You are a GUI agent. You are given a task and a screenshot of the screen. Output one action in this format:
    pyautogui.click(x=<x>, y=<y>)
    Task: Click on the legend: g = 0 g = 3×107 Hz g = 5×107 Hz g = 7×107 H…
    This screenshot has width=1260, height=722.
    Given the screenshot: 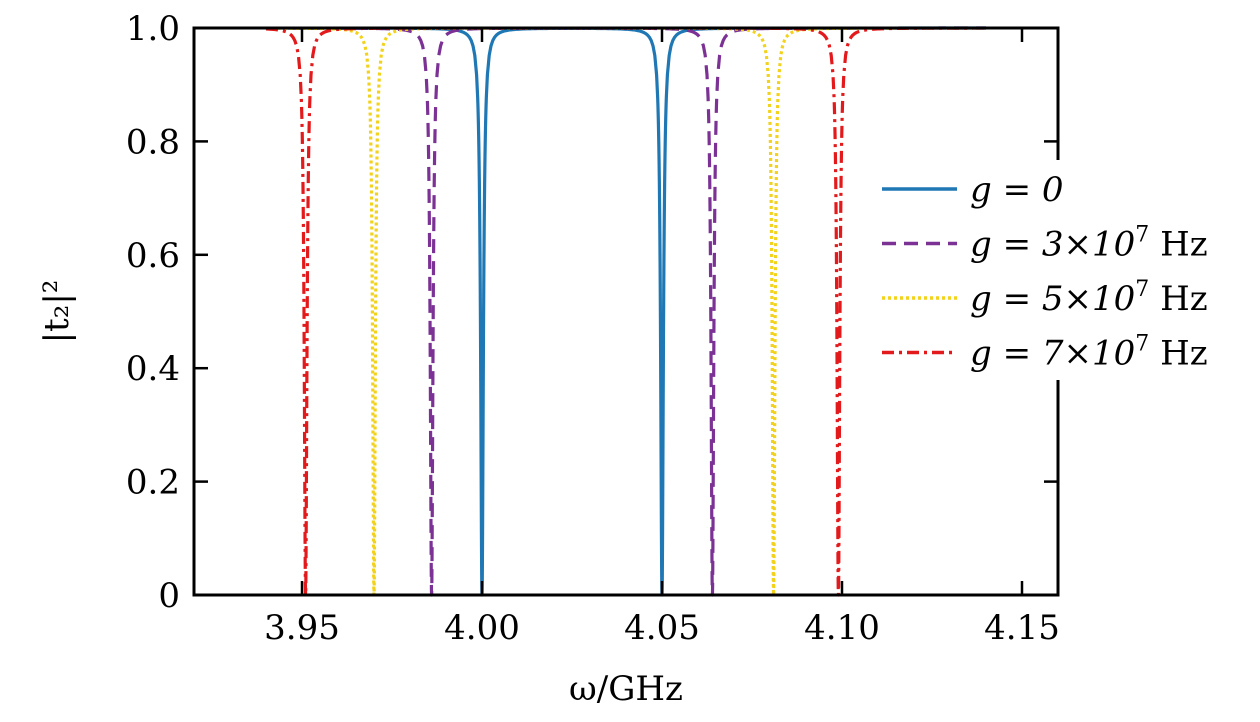 What is the action you would take?
    pyautogui.click(x=1057, y=270)
    